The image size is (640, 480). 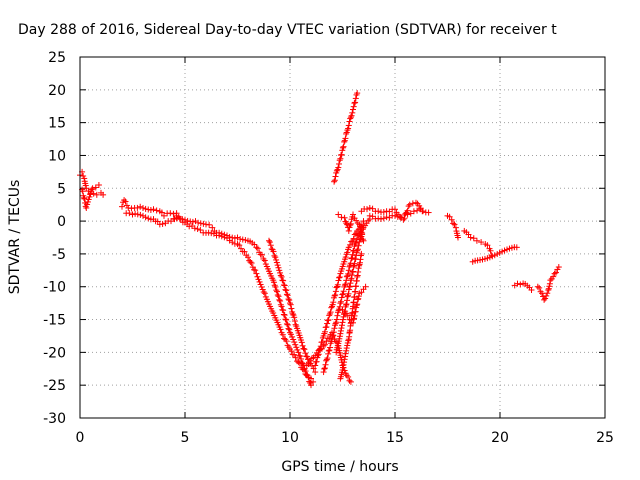 What do you see at coordinates (395, 438) in the screenshot?
I see `x-tick-label: 15` at bounding box center [395, 438].